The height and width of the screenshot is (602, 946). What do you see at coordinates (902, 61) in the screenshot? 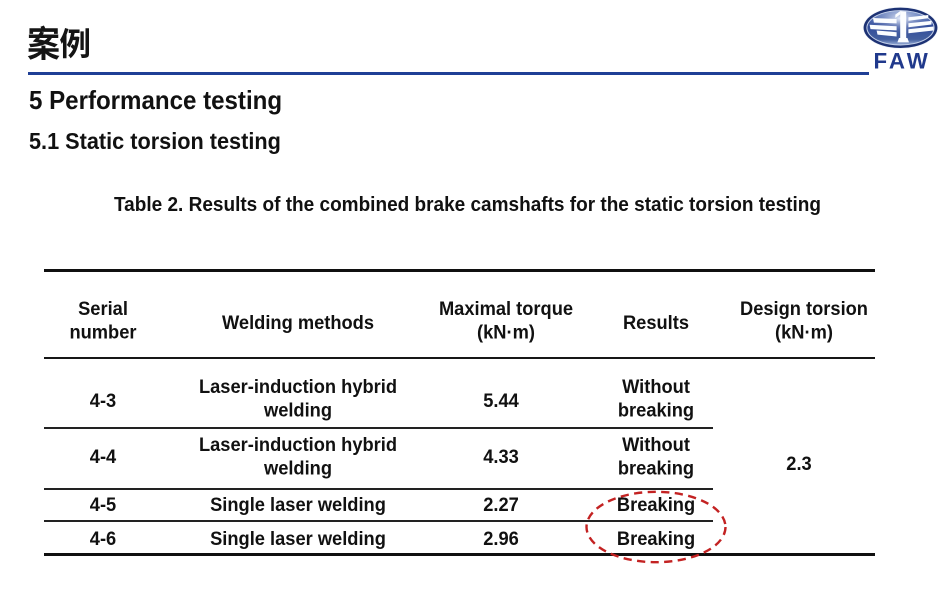
I see `svg-text: FAW` at bounding box center [902, 61].